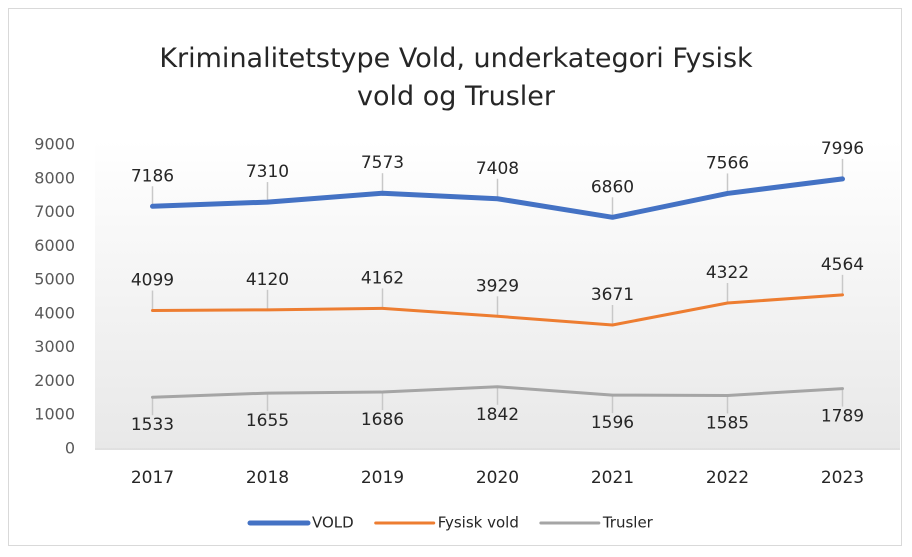 The height and width of the screenshot is (557, 912). I want to click on x-tick-label: 2018, so click(267, 478).